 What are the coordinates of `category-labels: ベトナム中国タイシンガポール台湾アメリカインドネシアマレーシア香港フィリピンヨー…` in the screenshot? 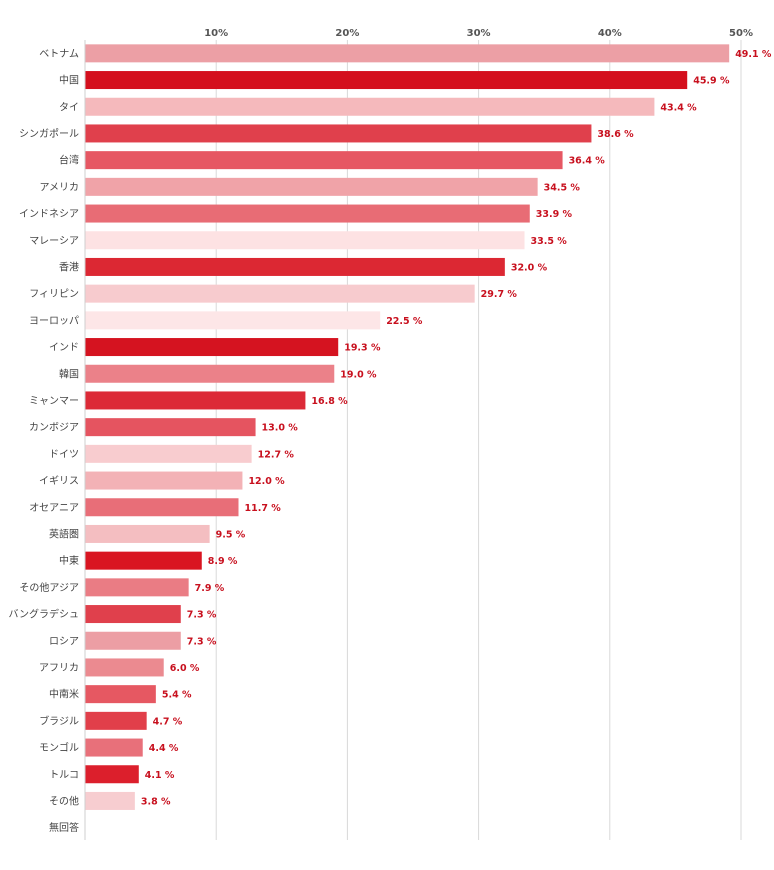 It's located at (44, 441).